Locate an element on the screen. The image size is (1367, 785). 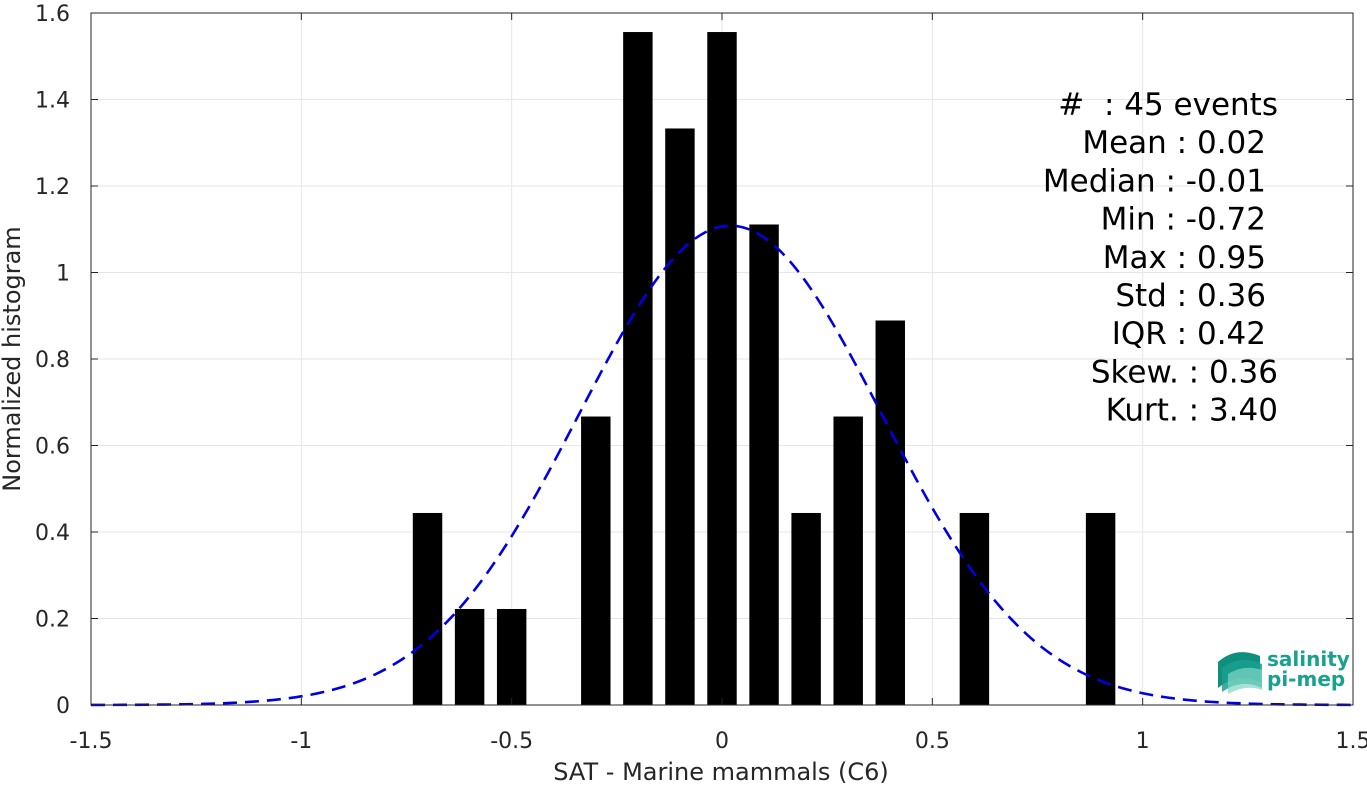
salinity-pi-mep-logo: salinity pi-mep is located at coordinates (1284, 670).